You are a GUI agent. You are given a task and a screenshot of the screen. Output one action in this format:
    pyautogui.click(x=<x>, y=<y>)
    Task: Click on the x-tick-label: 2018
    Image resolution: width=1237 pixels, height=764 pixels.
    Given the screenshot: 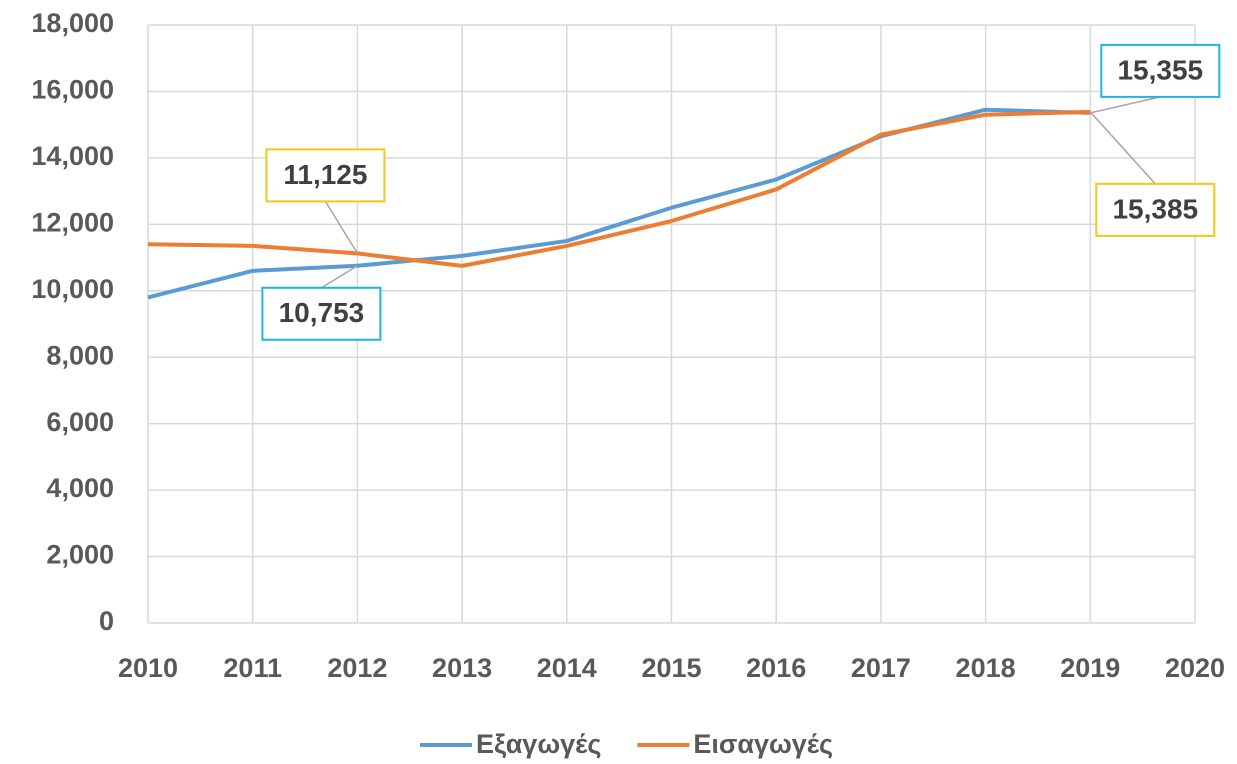 What is the action you would take?
    pyautogui.click(x=986, y=668)
    